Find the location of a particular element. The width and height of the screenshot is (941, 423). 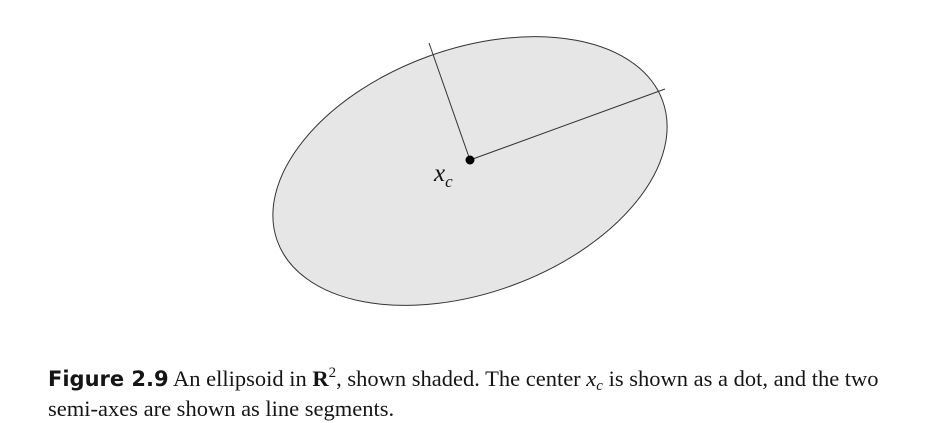

caption-text-2: , shown shaded. The center is located at coordinates (461, 378).